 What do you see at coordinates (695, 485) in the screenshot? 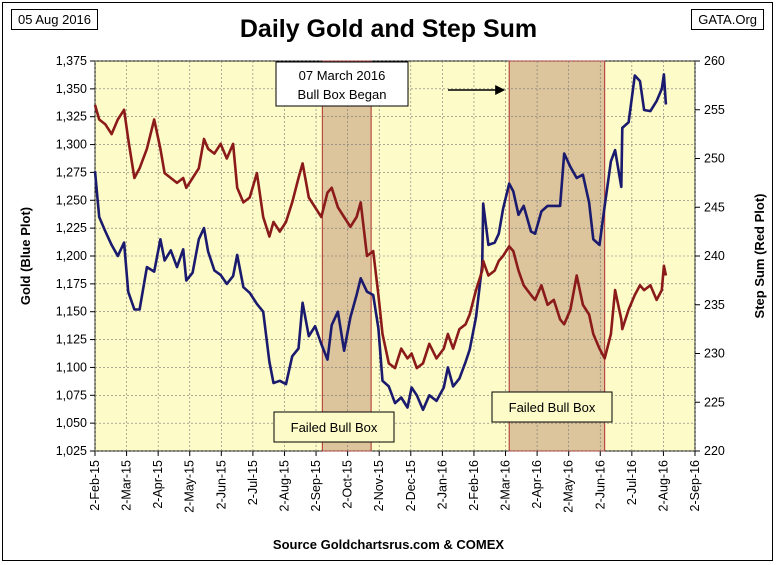
I see `x-tick-label: 2-Sep-16` at bounding box center [695, 485].